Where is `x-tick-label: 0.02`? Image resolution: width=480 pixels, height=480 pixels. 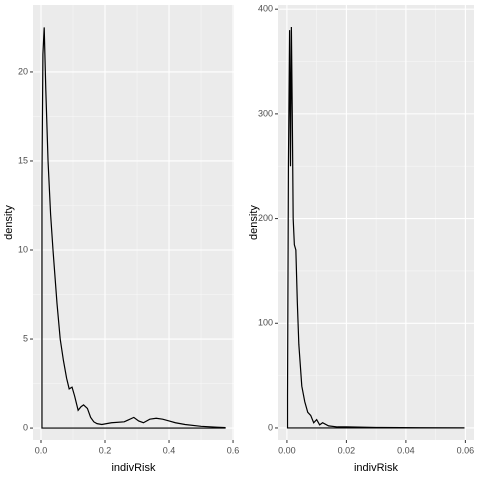 x-tick-label: 0.02 is located at coordinates (347, 450).